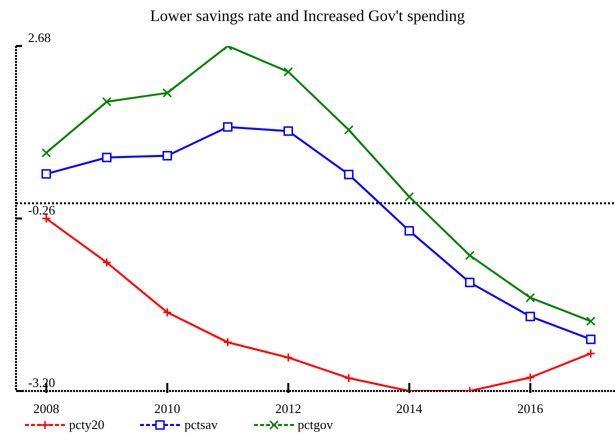 The image size is (615, 437). What do you see at coordinates (42, 382) in the screenshot?
I see `y-tick-label: -3.20` at bounding box center [42, 382].